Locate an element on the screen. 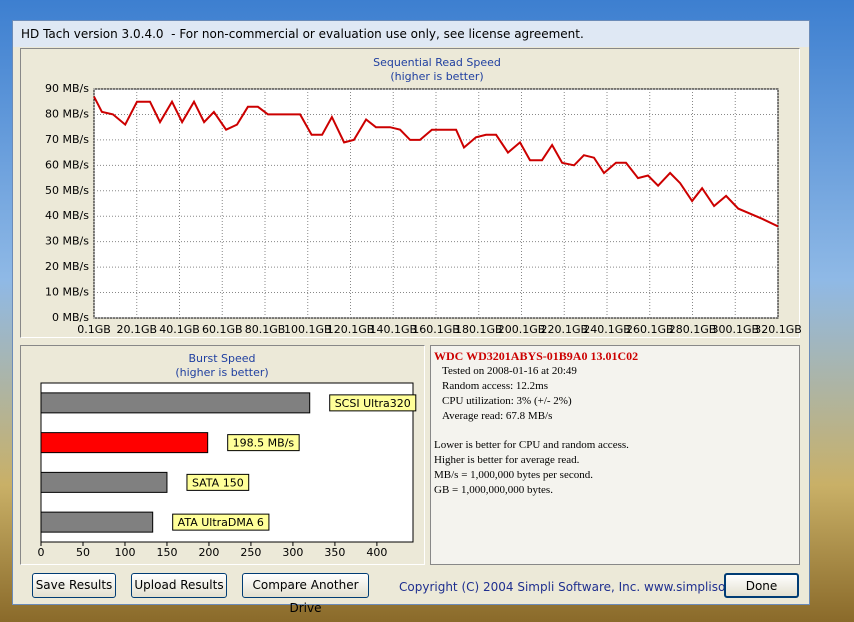 This screenshot has width=854, height=622. info-note: GB = 1,000,000,000 bytes. is located at coordinates (493, 490).